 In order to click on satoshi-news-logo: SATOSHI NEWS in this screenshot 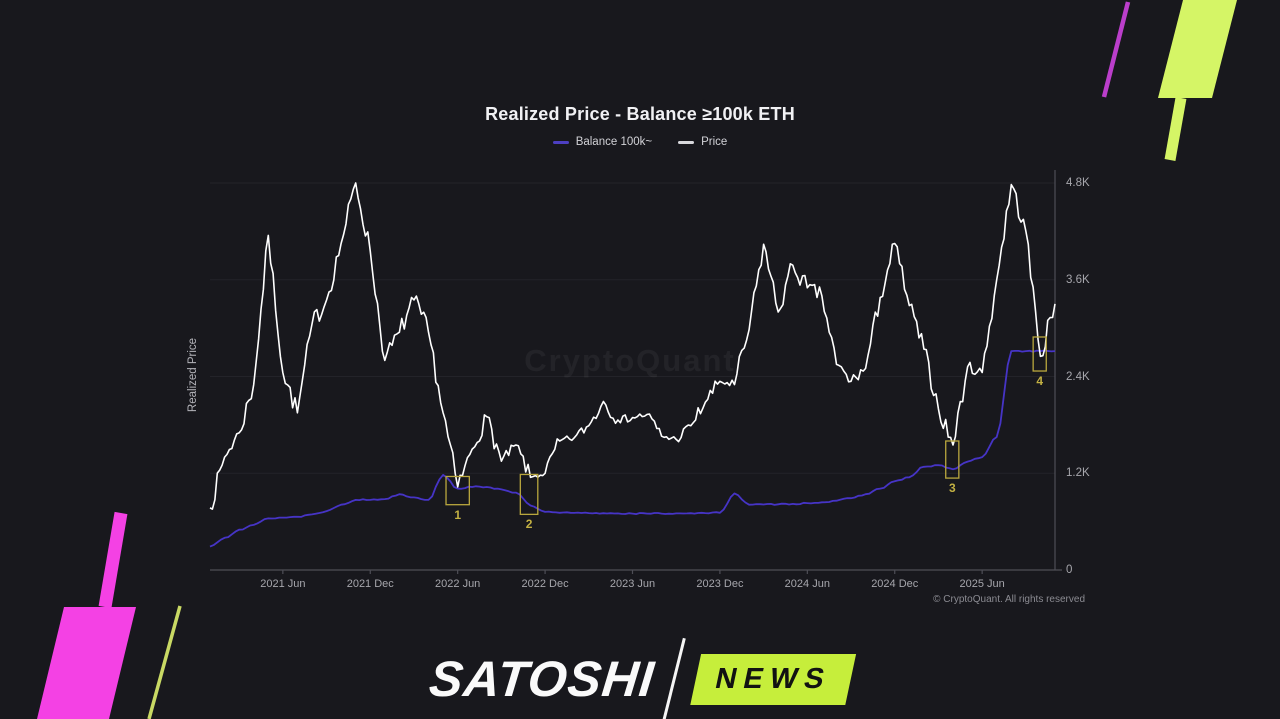, I will do `click(641, 678)`.